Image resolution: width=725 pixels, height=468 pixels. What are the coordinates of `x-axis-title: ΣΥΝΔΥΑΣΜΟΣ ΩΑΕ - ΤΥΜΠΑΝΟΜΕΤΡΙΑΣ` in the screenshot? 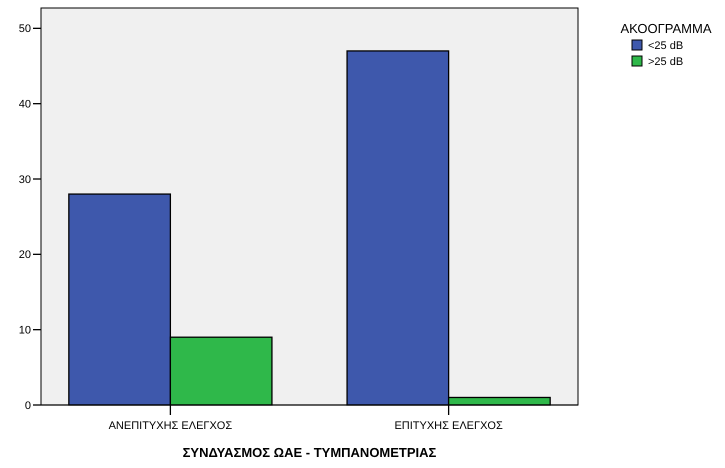 It's located at (309, 452).